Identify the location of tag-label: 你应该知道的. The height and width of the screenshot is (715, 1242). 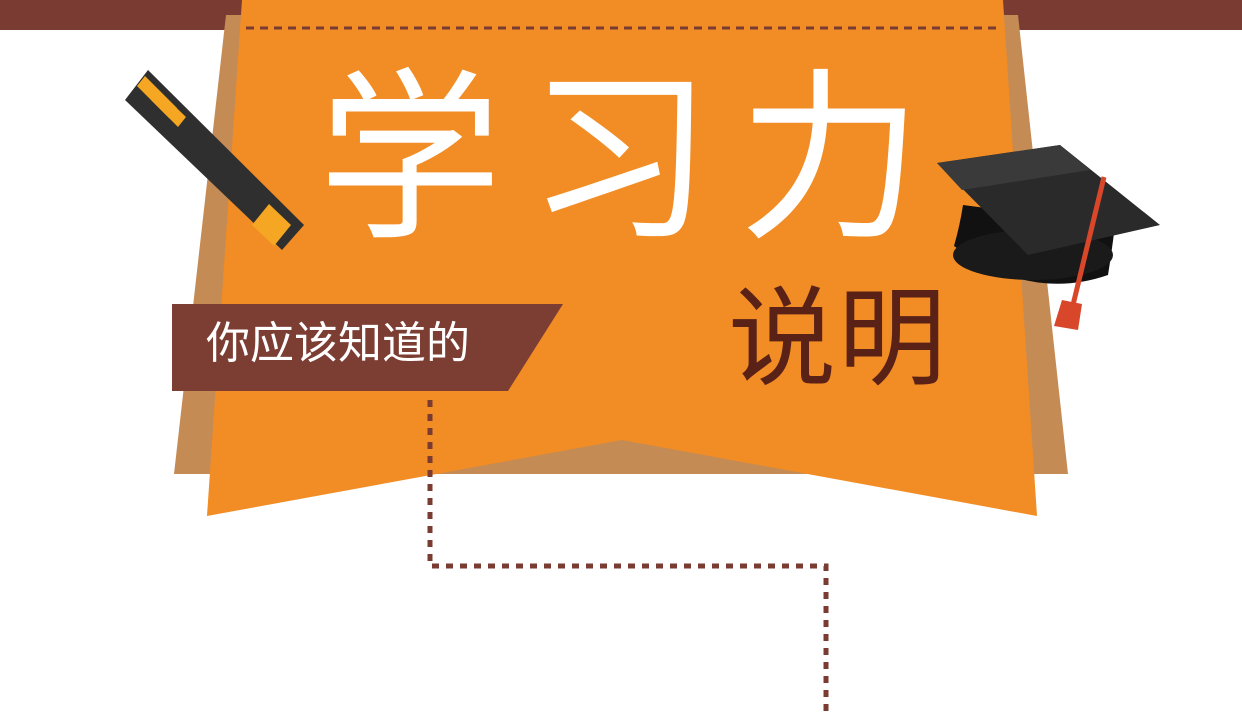
(338, 343).